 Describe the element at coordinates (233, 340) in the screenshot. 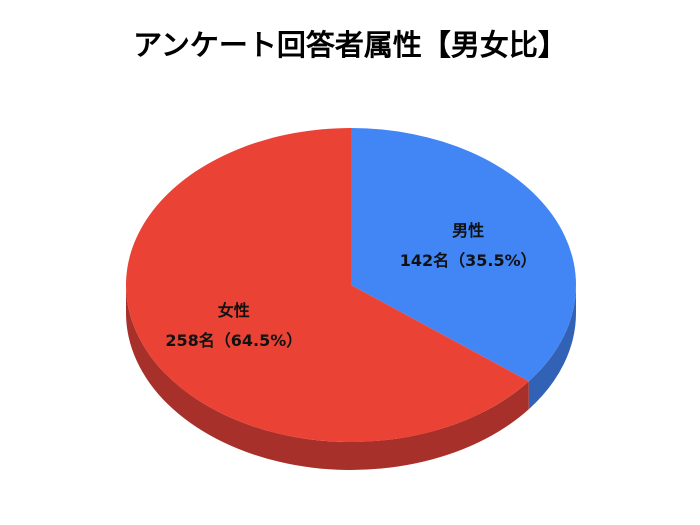

I see `slice-value-label: 258名（64.5%）` at that location.